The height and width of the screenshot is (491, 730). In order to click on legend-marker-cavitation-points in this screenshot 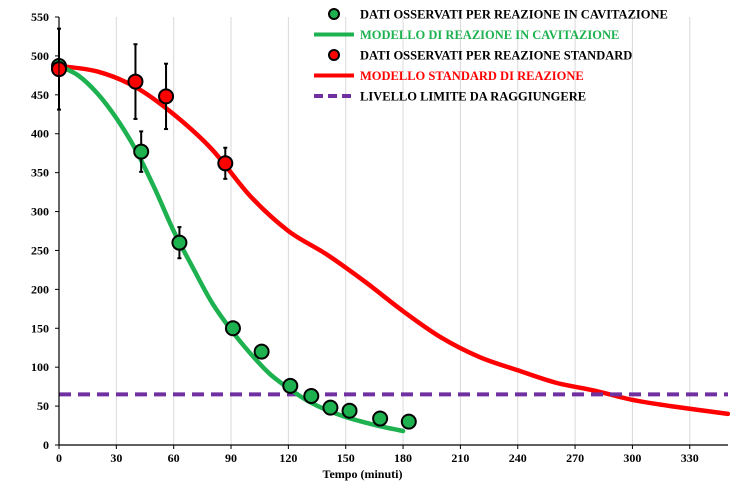, I will do `click(334, 14)`.